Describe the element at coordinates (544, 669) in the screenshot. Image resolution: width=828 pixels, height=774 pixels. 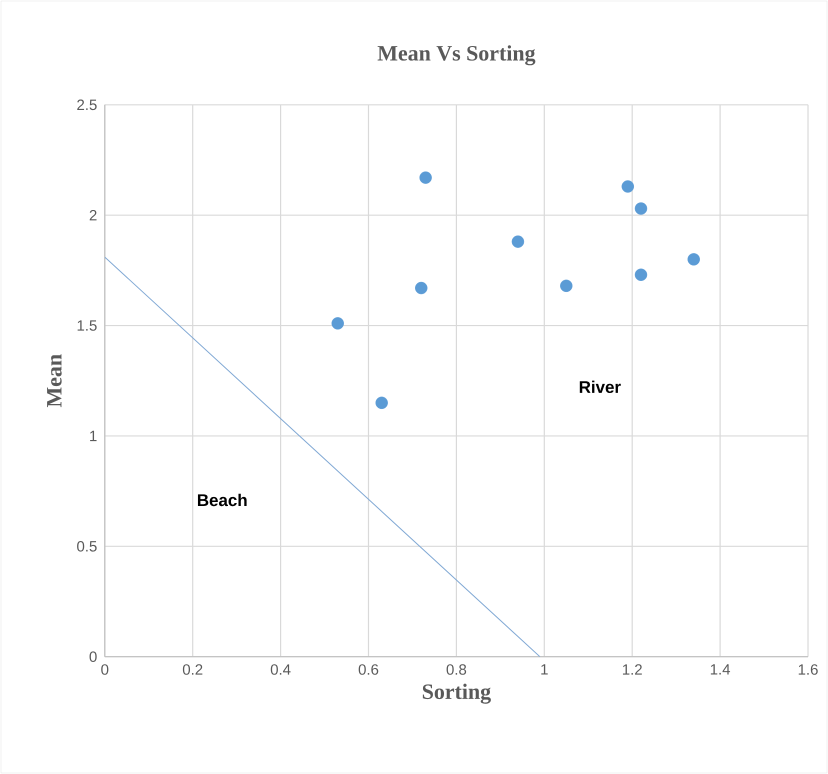
I see `x-tick-label: 1` at that location.